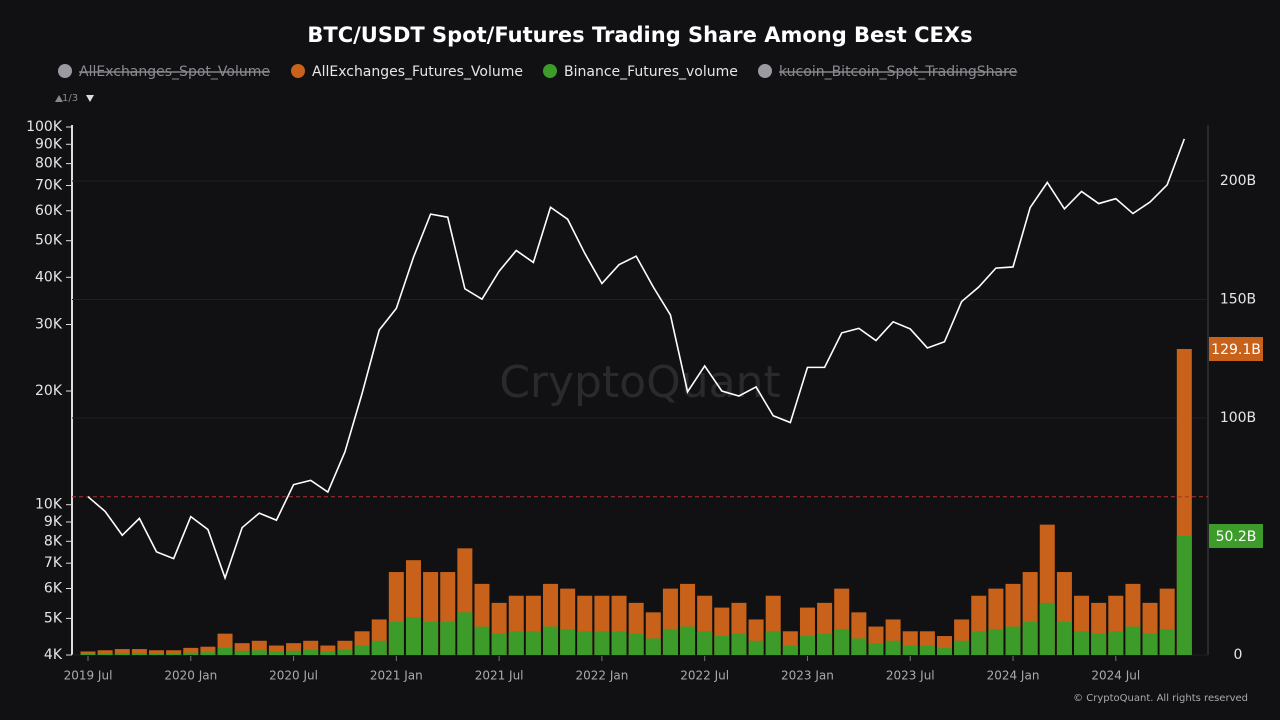  I want to click on y-tick-label: 40K, so click(49, 277).